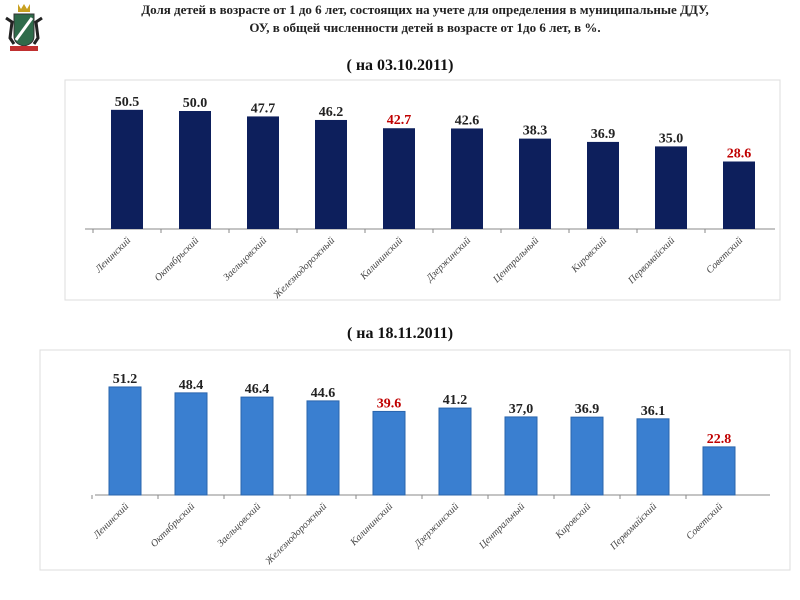 The height and width of the screenshot is (600, 800). I want to click on category-label: Железнодорожный, so click(296, 534).